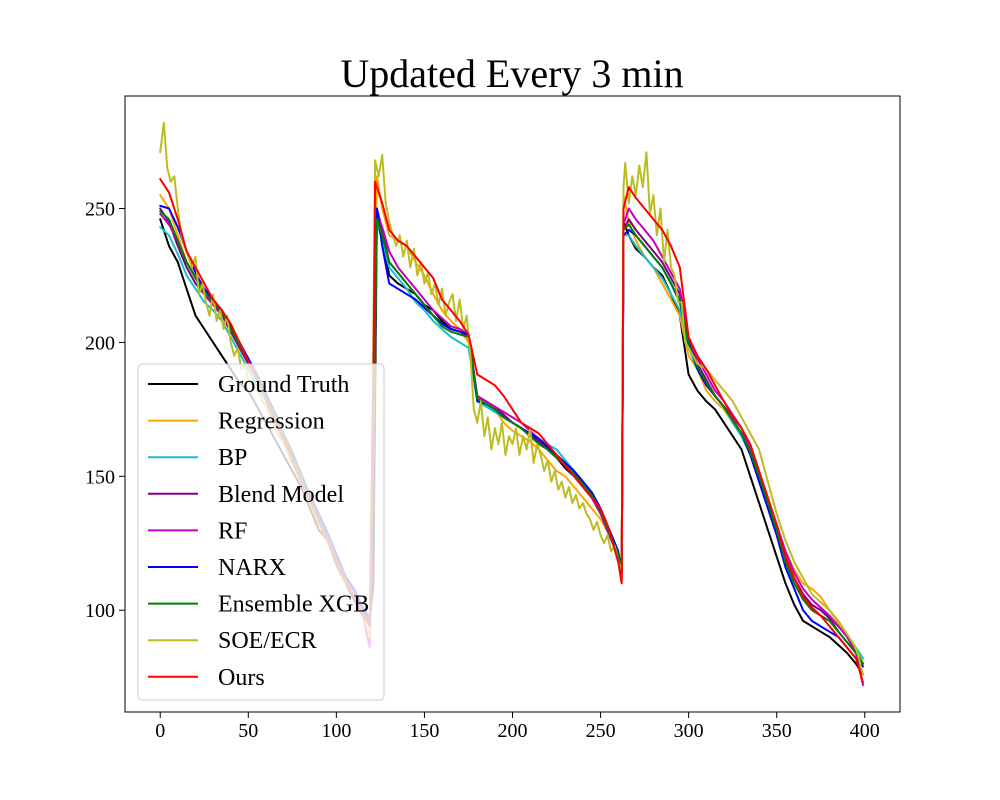  Describe the element at coordinates (511, 73) in the screenshot. I see `chart-title: Updated Every 3 min` at that location.